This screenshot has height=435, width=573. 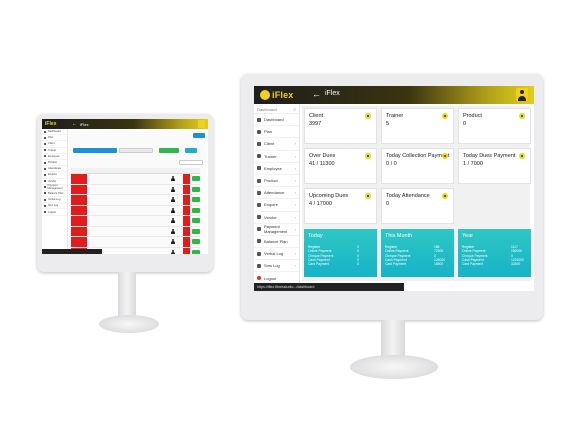 I want to click on sidebar-item-client: Client ›, so click(x=276, y=144).